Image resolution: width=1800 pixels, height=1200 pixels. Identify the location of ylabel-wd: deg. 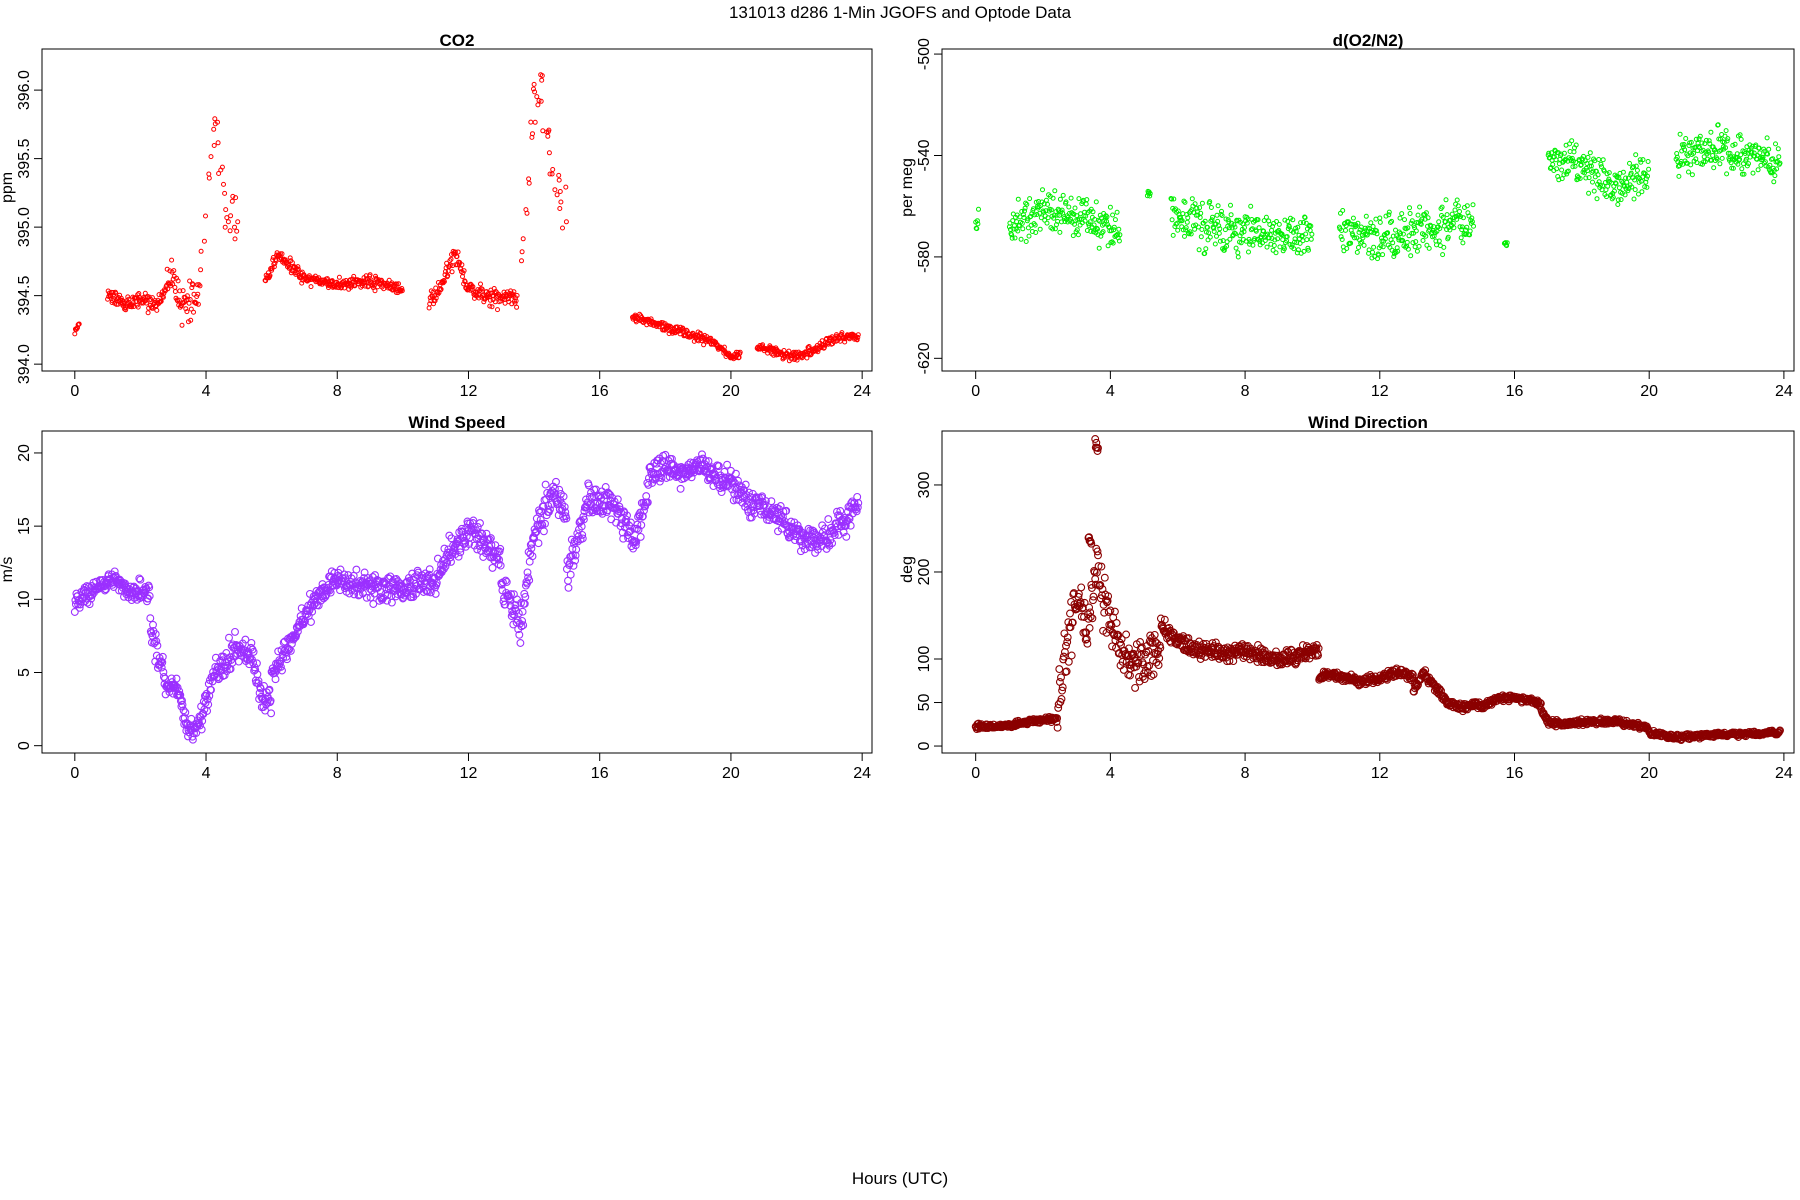
(907, 569).